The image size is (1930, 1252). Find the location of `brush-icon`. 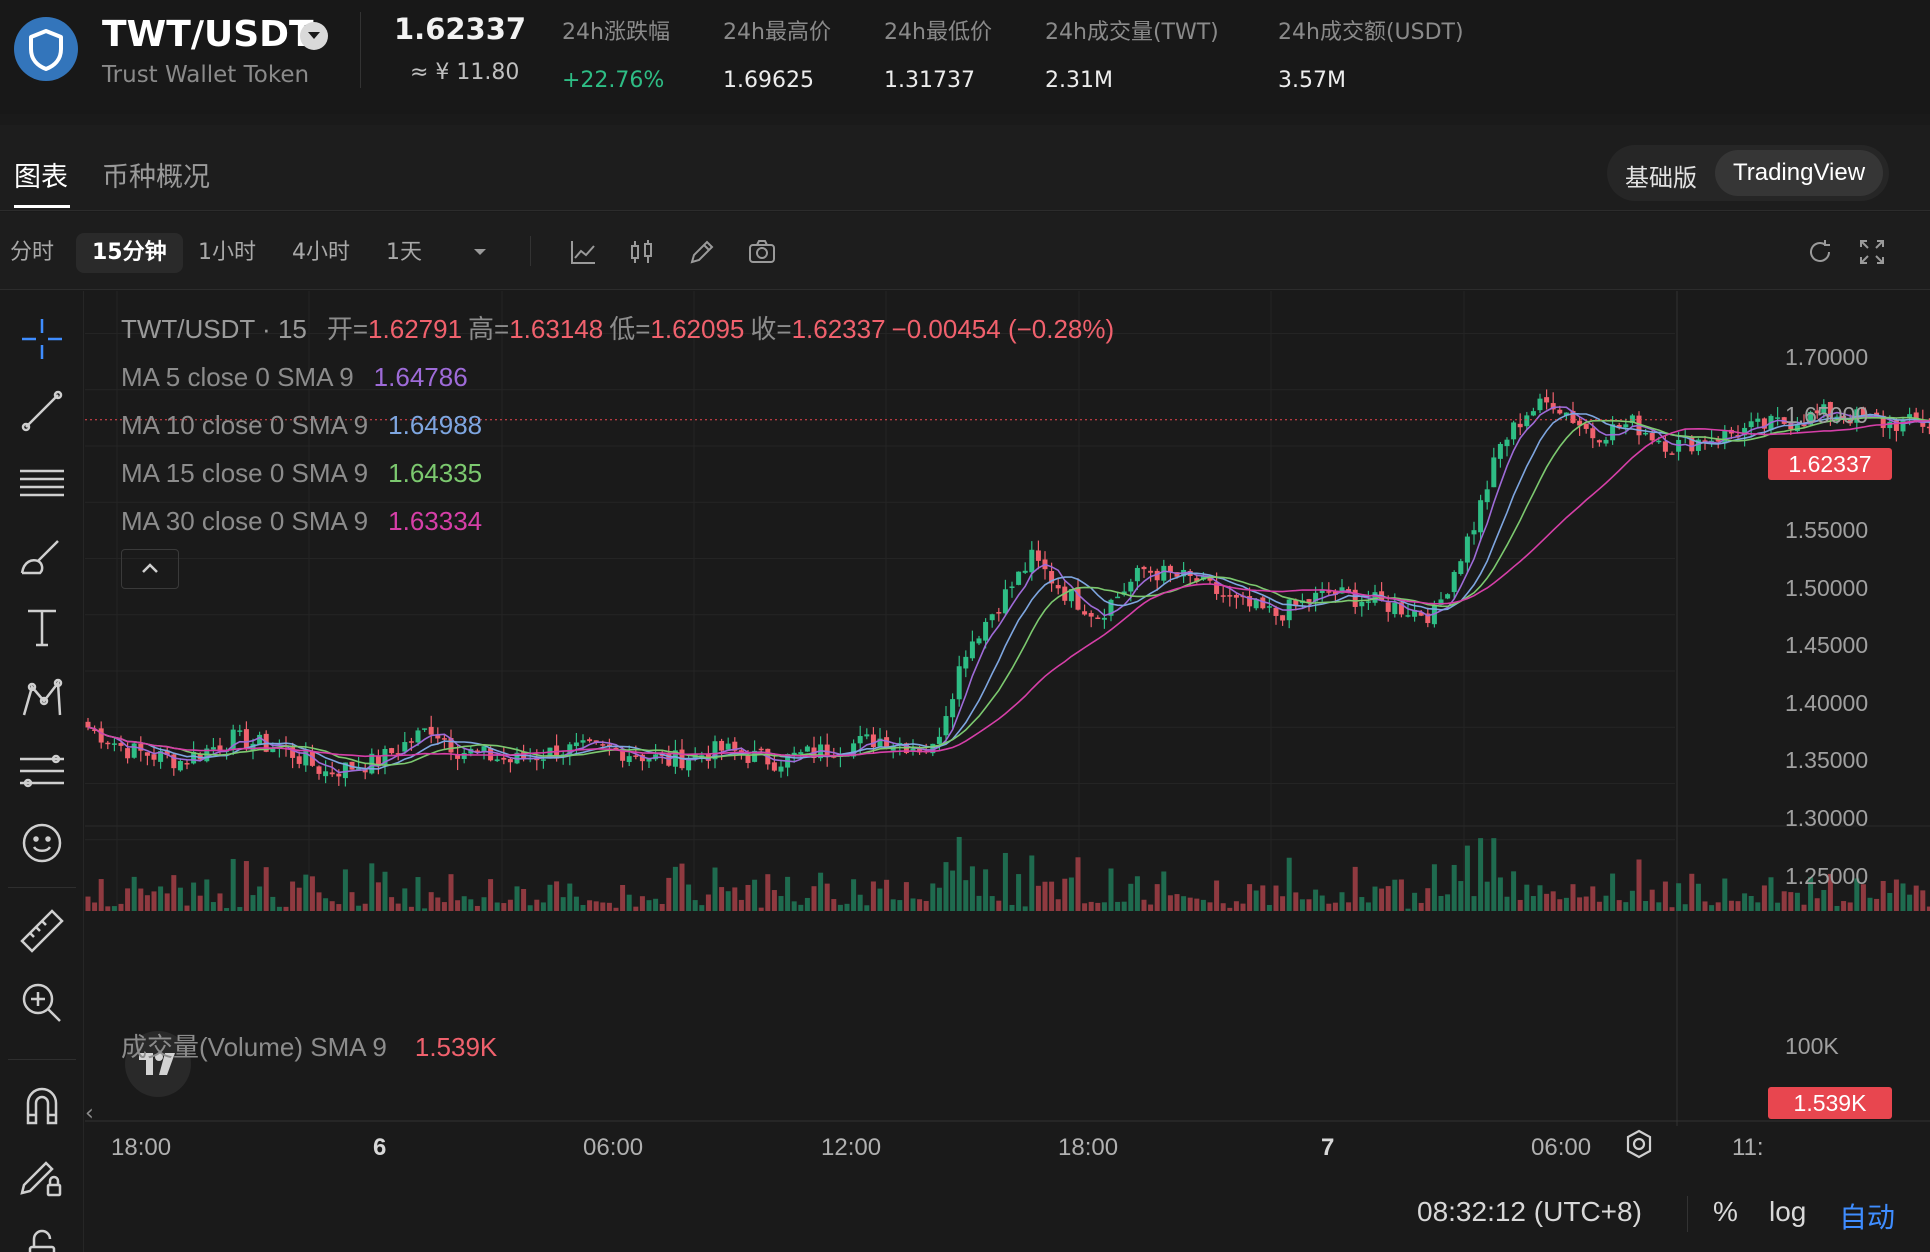

brush-icon is located at coordinates (42, 555).